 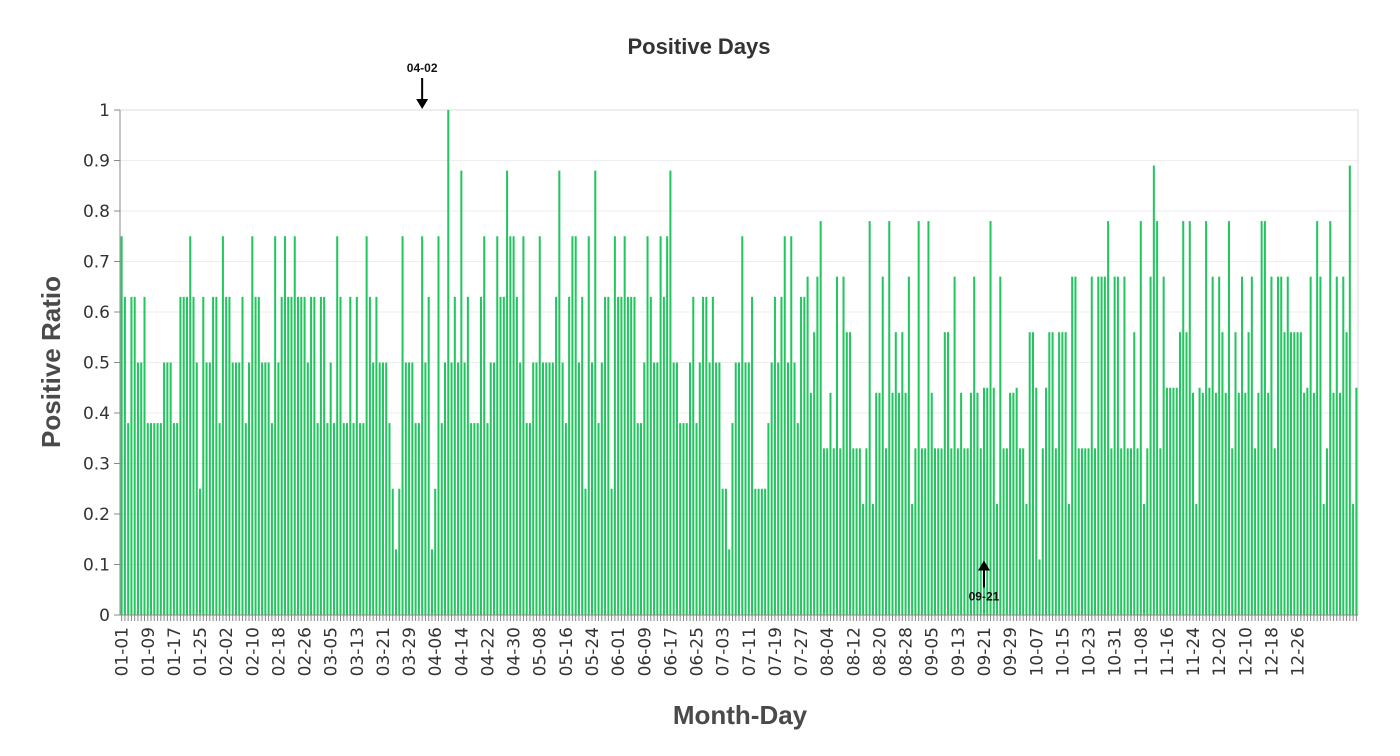 What do you see at coordinates (567, 651) in the screenshot?
I see `x-tick-label: 05-16` at bounding box center [567, 651].